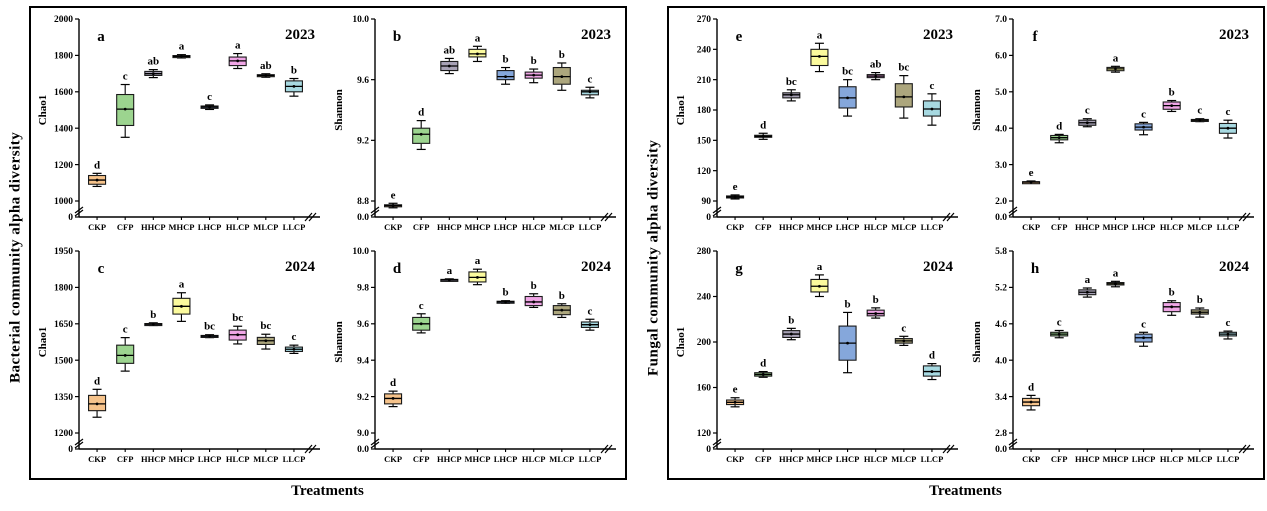 Image resolution: width=1267 pixels, height=511 pixels. I want to click on svg-text: 9.2, so click(363, 142).